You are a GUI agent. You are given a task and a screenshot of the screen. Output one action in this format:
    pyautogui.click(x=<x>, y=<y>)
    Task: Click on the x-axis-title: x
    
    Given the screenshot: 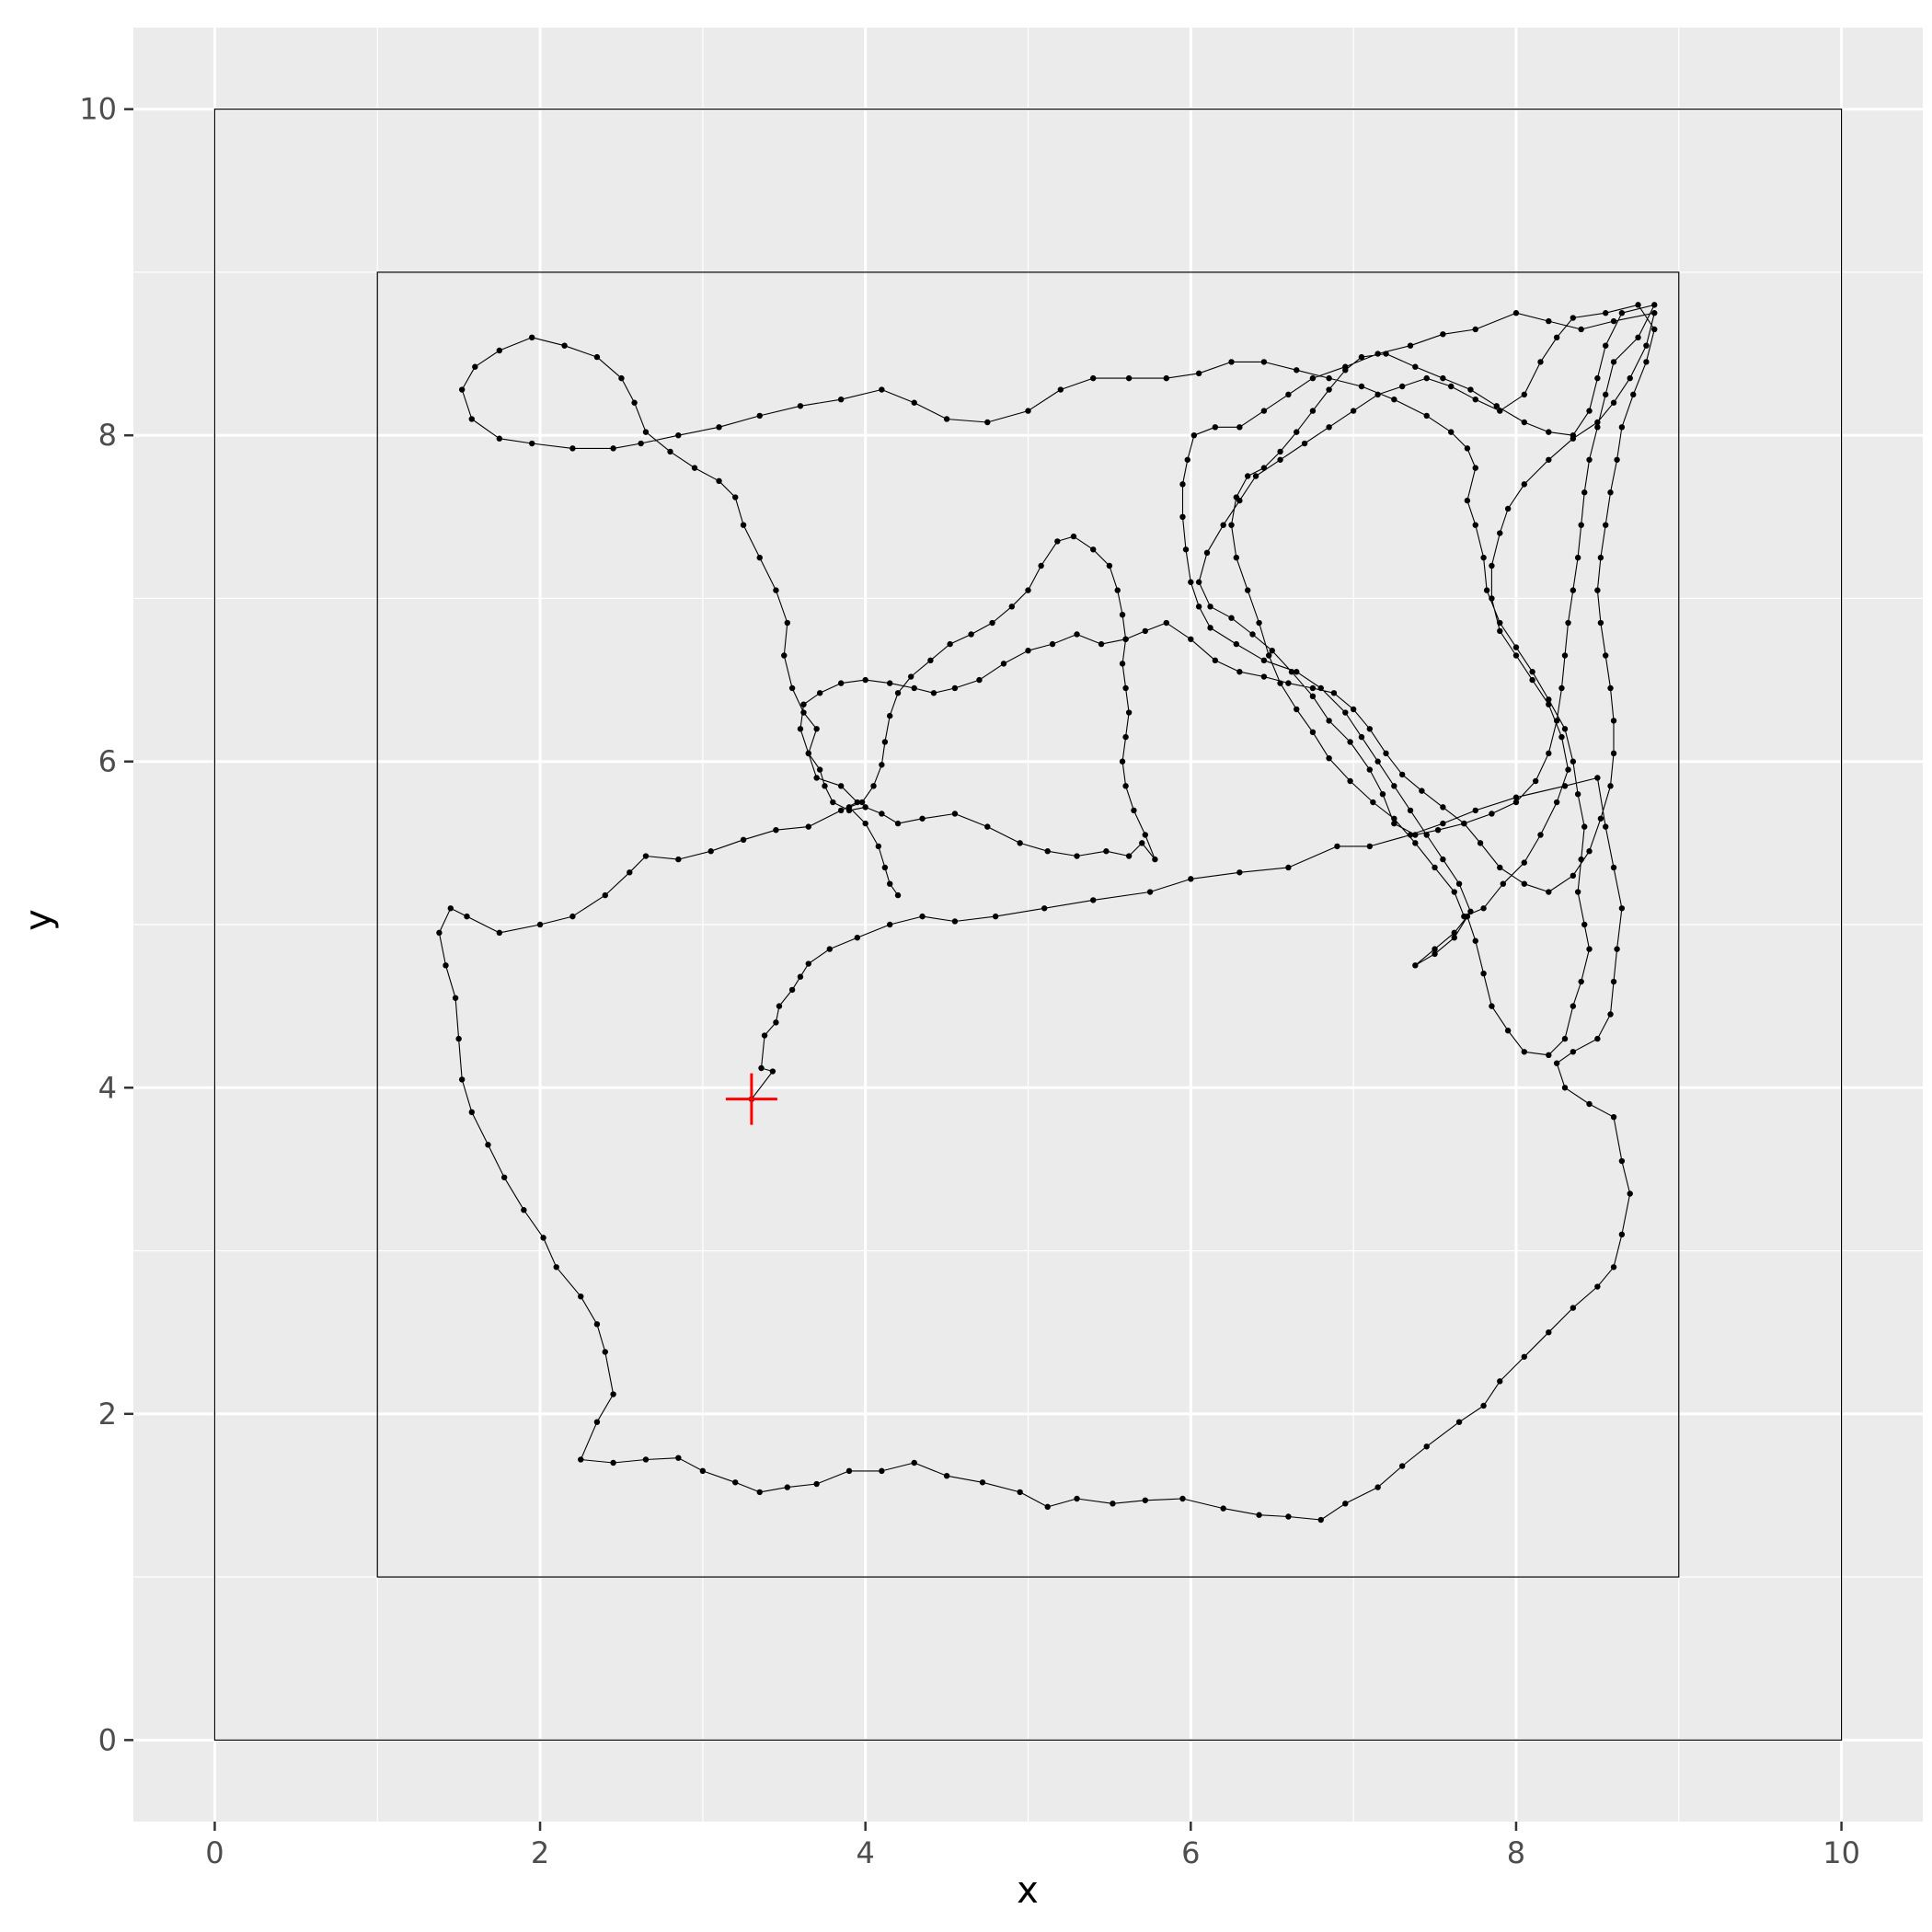 What is the action you would take?
    pyautogui.click(x=1028, y=1890)
    